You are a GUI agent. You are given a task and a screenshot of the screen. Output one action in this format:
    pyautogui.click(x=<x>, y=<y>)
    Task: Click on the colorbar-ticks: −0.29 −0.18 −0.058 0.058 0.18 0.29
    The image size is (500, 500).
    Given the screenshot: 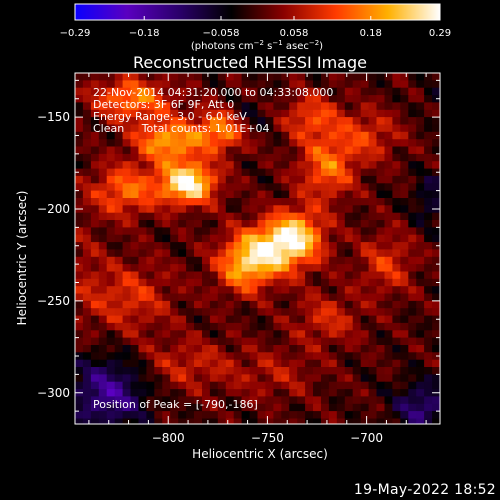 What is the action you would take?
    pyautogui.click(x=255, y=27)
    